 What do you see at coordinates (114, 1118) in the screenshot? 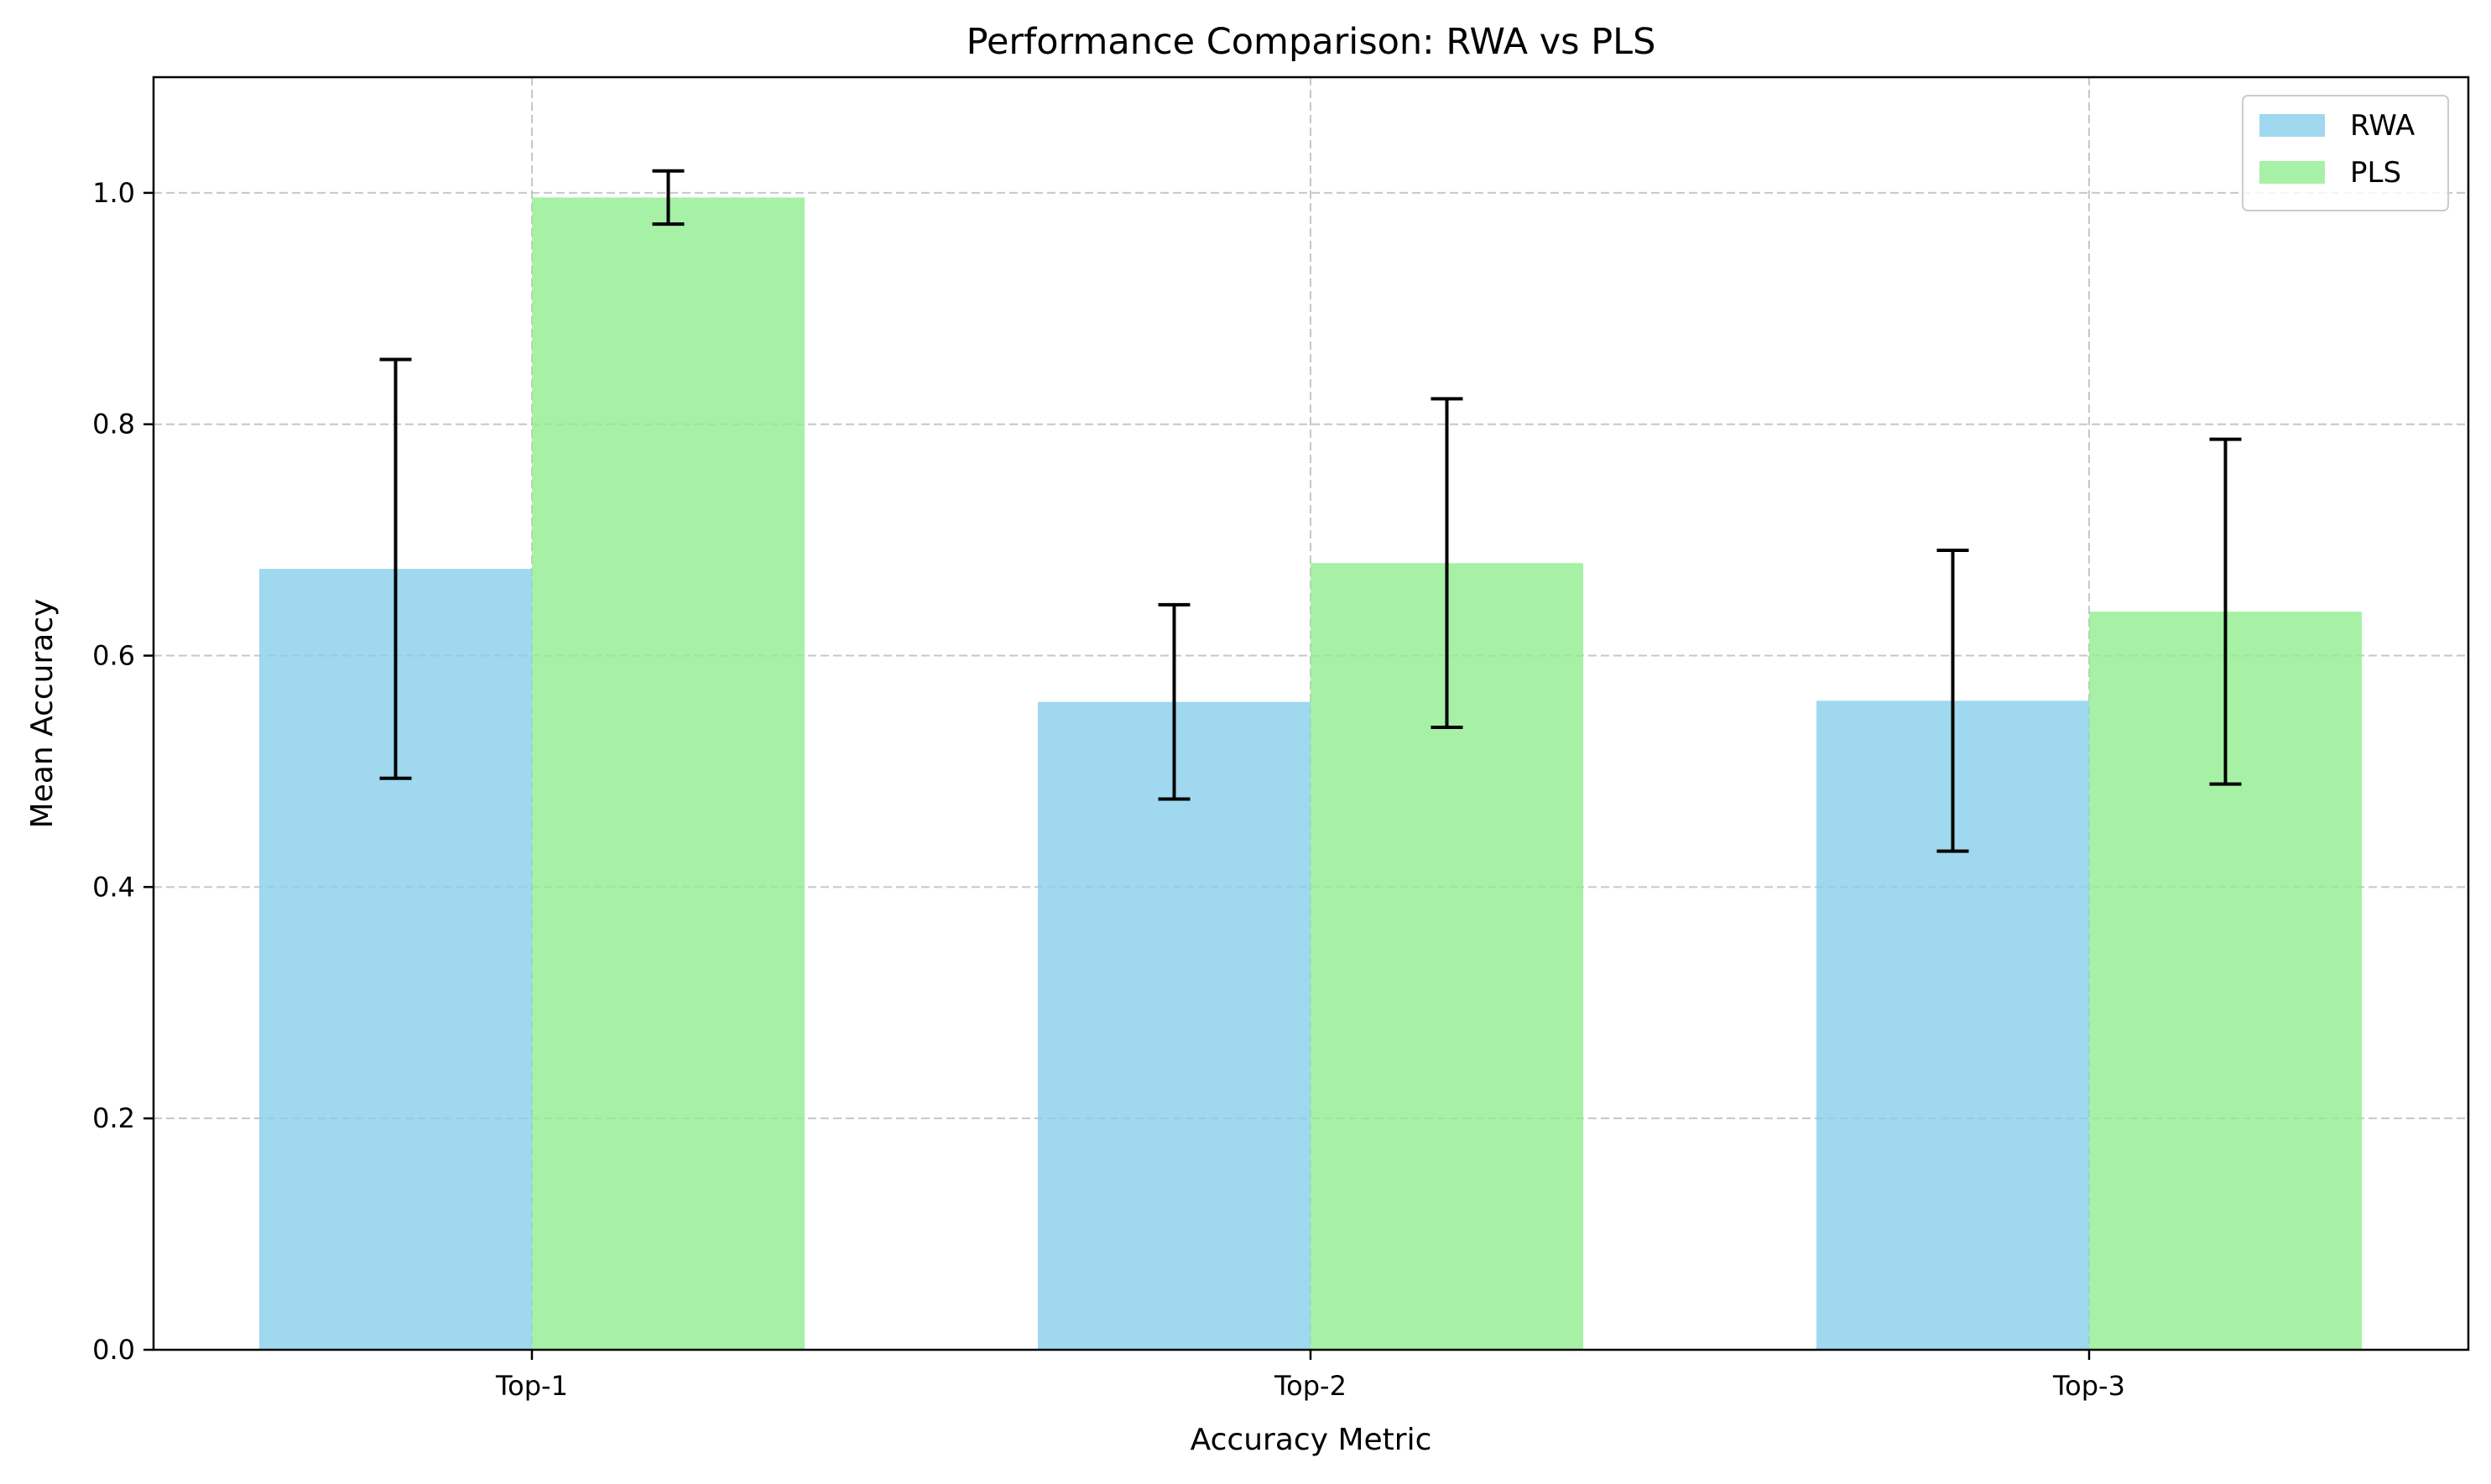
I see `y-tick-label: 0.2` at bounding box center [114, 1118].